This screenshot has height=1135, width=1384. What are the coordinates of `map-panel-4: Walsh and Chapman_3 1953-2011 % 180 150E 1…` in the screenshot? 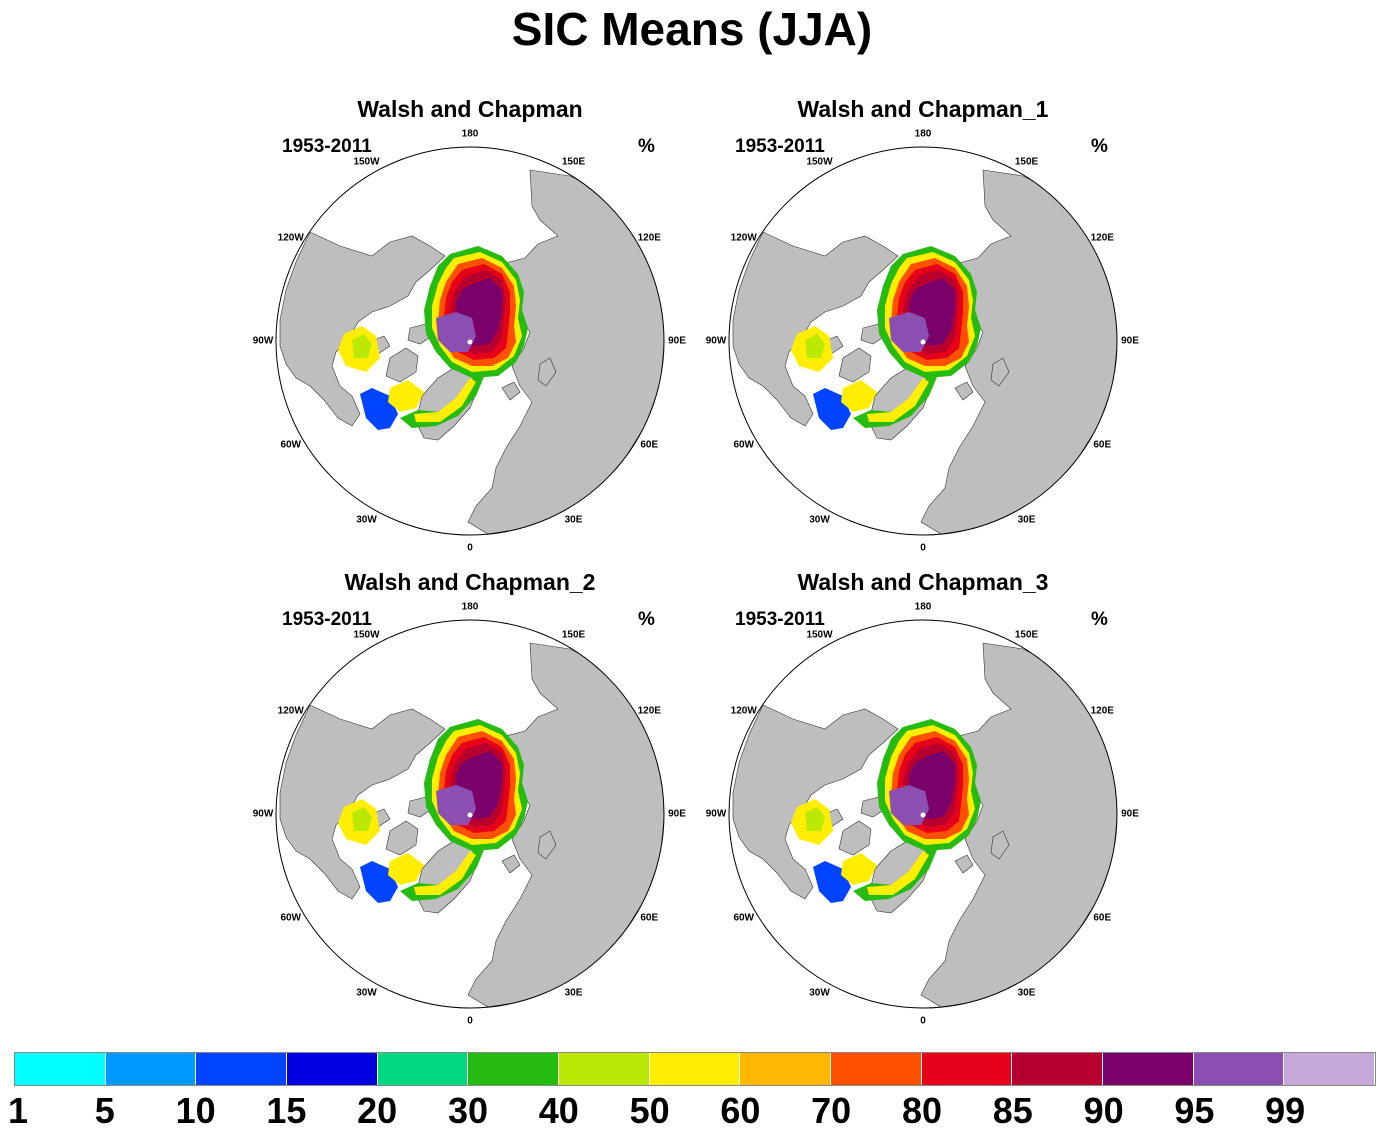 It's located at (923, 799).